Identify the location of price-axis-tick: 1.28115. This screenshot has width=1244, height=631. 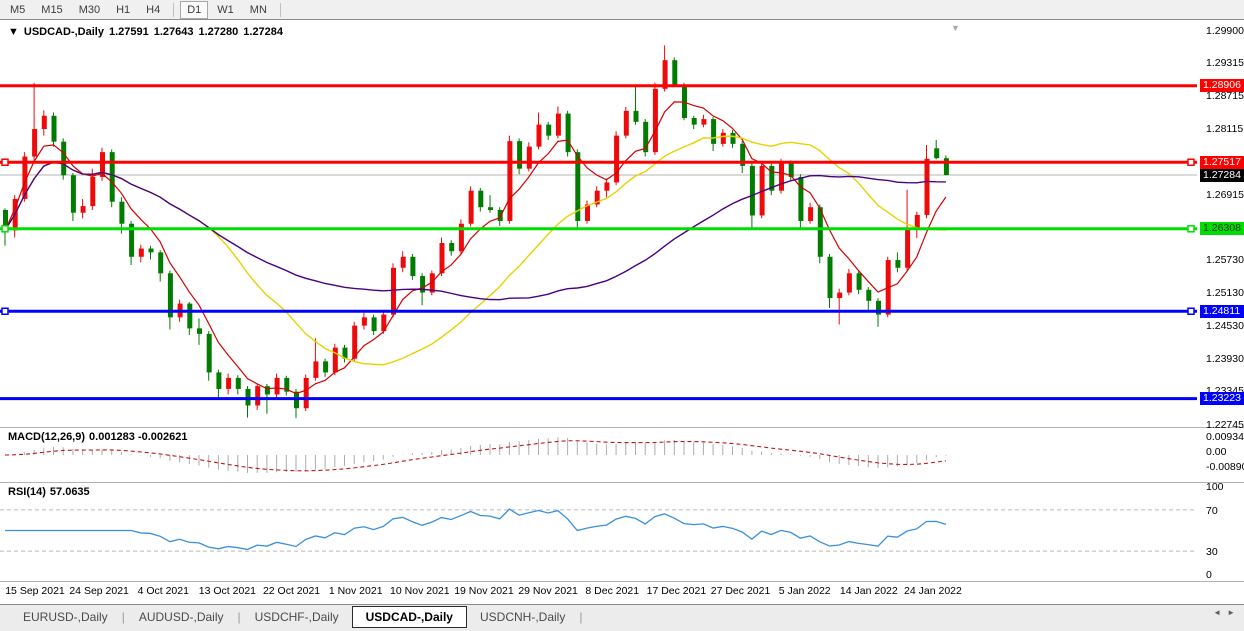
(1225, 128).